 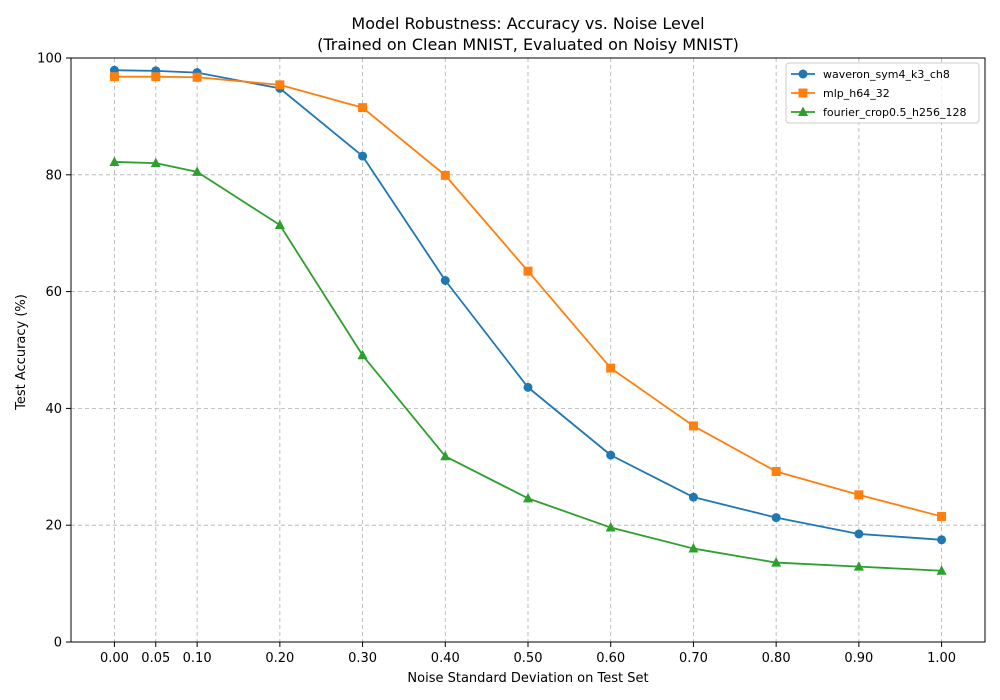 I want to click on y-tick-label: 20, so click(x=53, y=526).